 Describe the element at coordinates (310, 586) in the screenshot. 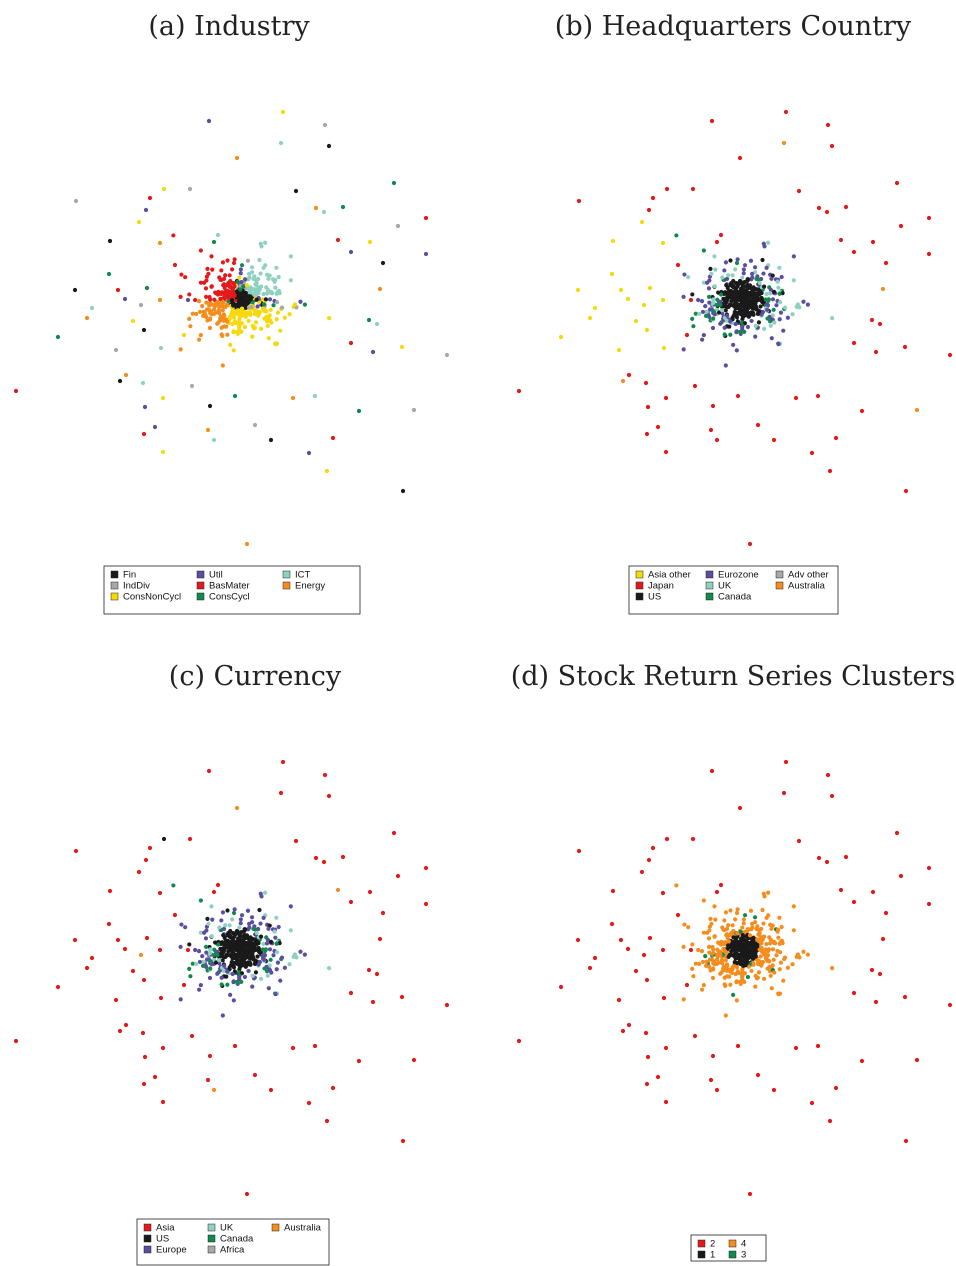

I see `legend-label-energy: Energy` at that location.